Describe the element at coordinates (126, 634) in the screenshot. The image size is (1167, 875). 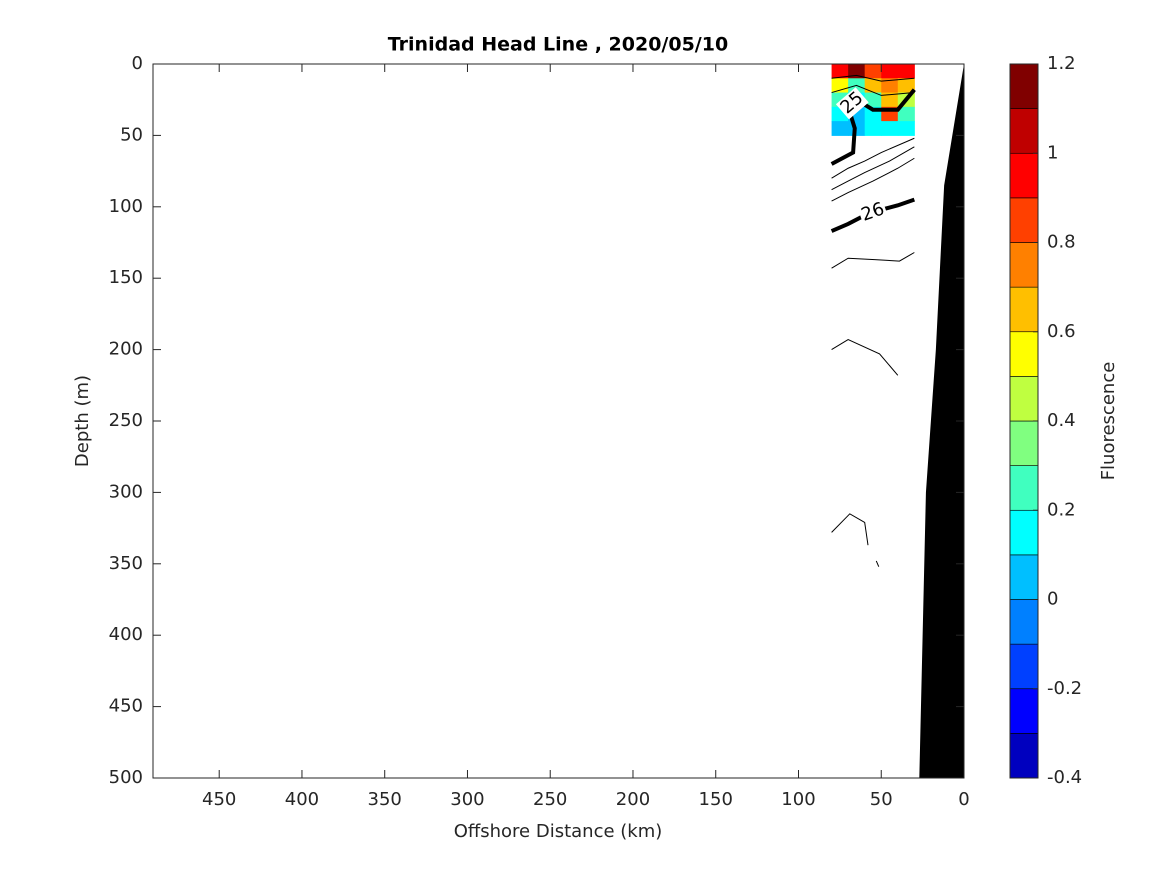
I see `y-tick-label: 400` at that location.